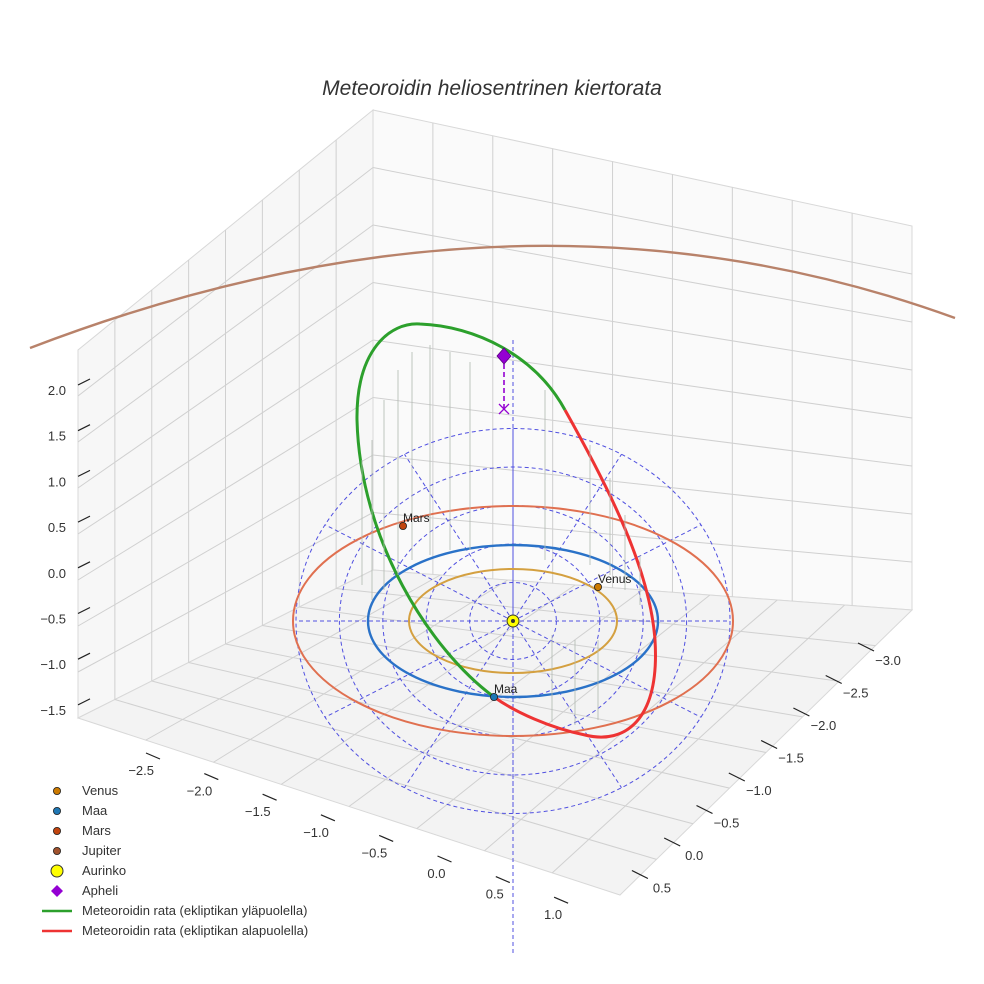 The image size is (984, 984). What do you see at coordinates (416, 518) in the screenshot?
I see `planet-label: Mars` at bounding box center [416, 518].